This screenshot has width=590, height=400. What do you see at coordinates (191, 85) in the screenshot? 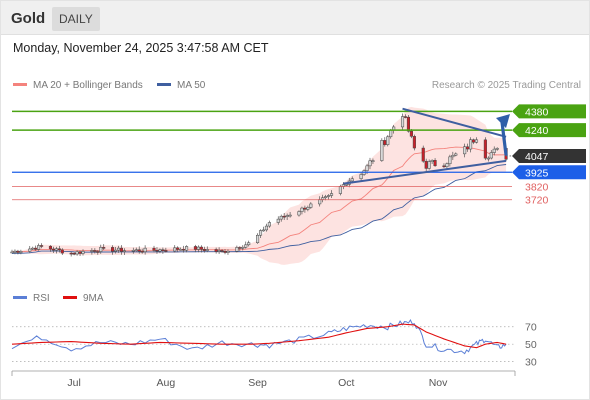
I see `legend-ma50-label: MA 50` at bounding box center [191, 85].